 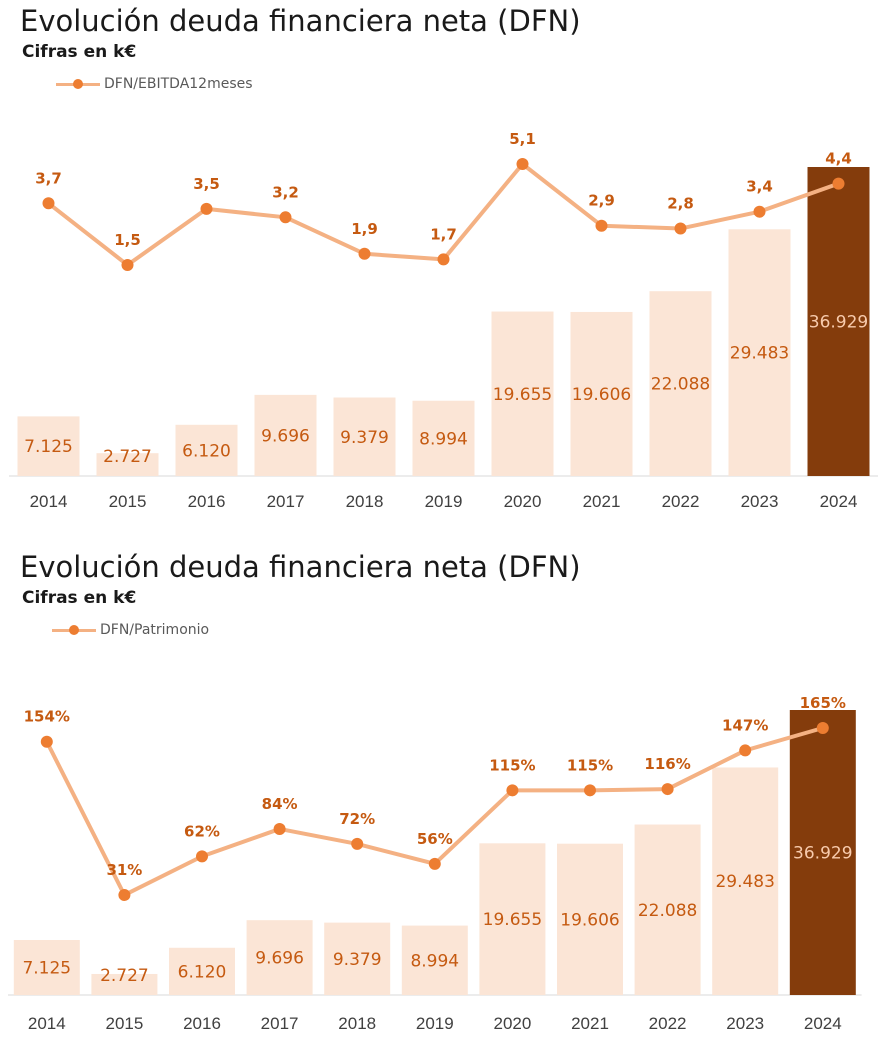 I want to click on x-tick-label: 2022, so click(x=668, y=1023).